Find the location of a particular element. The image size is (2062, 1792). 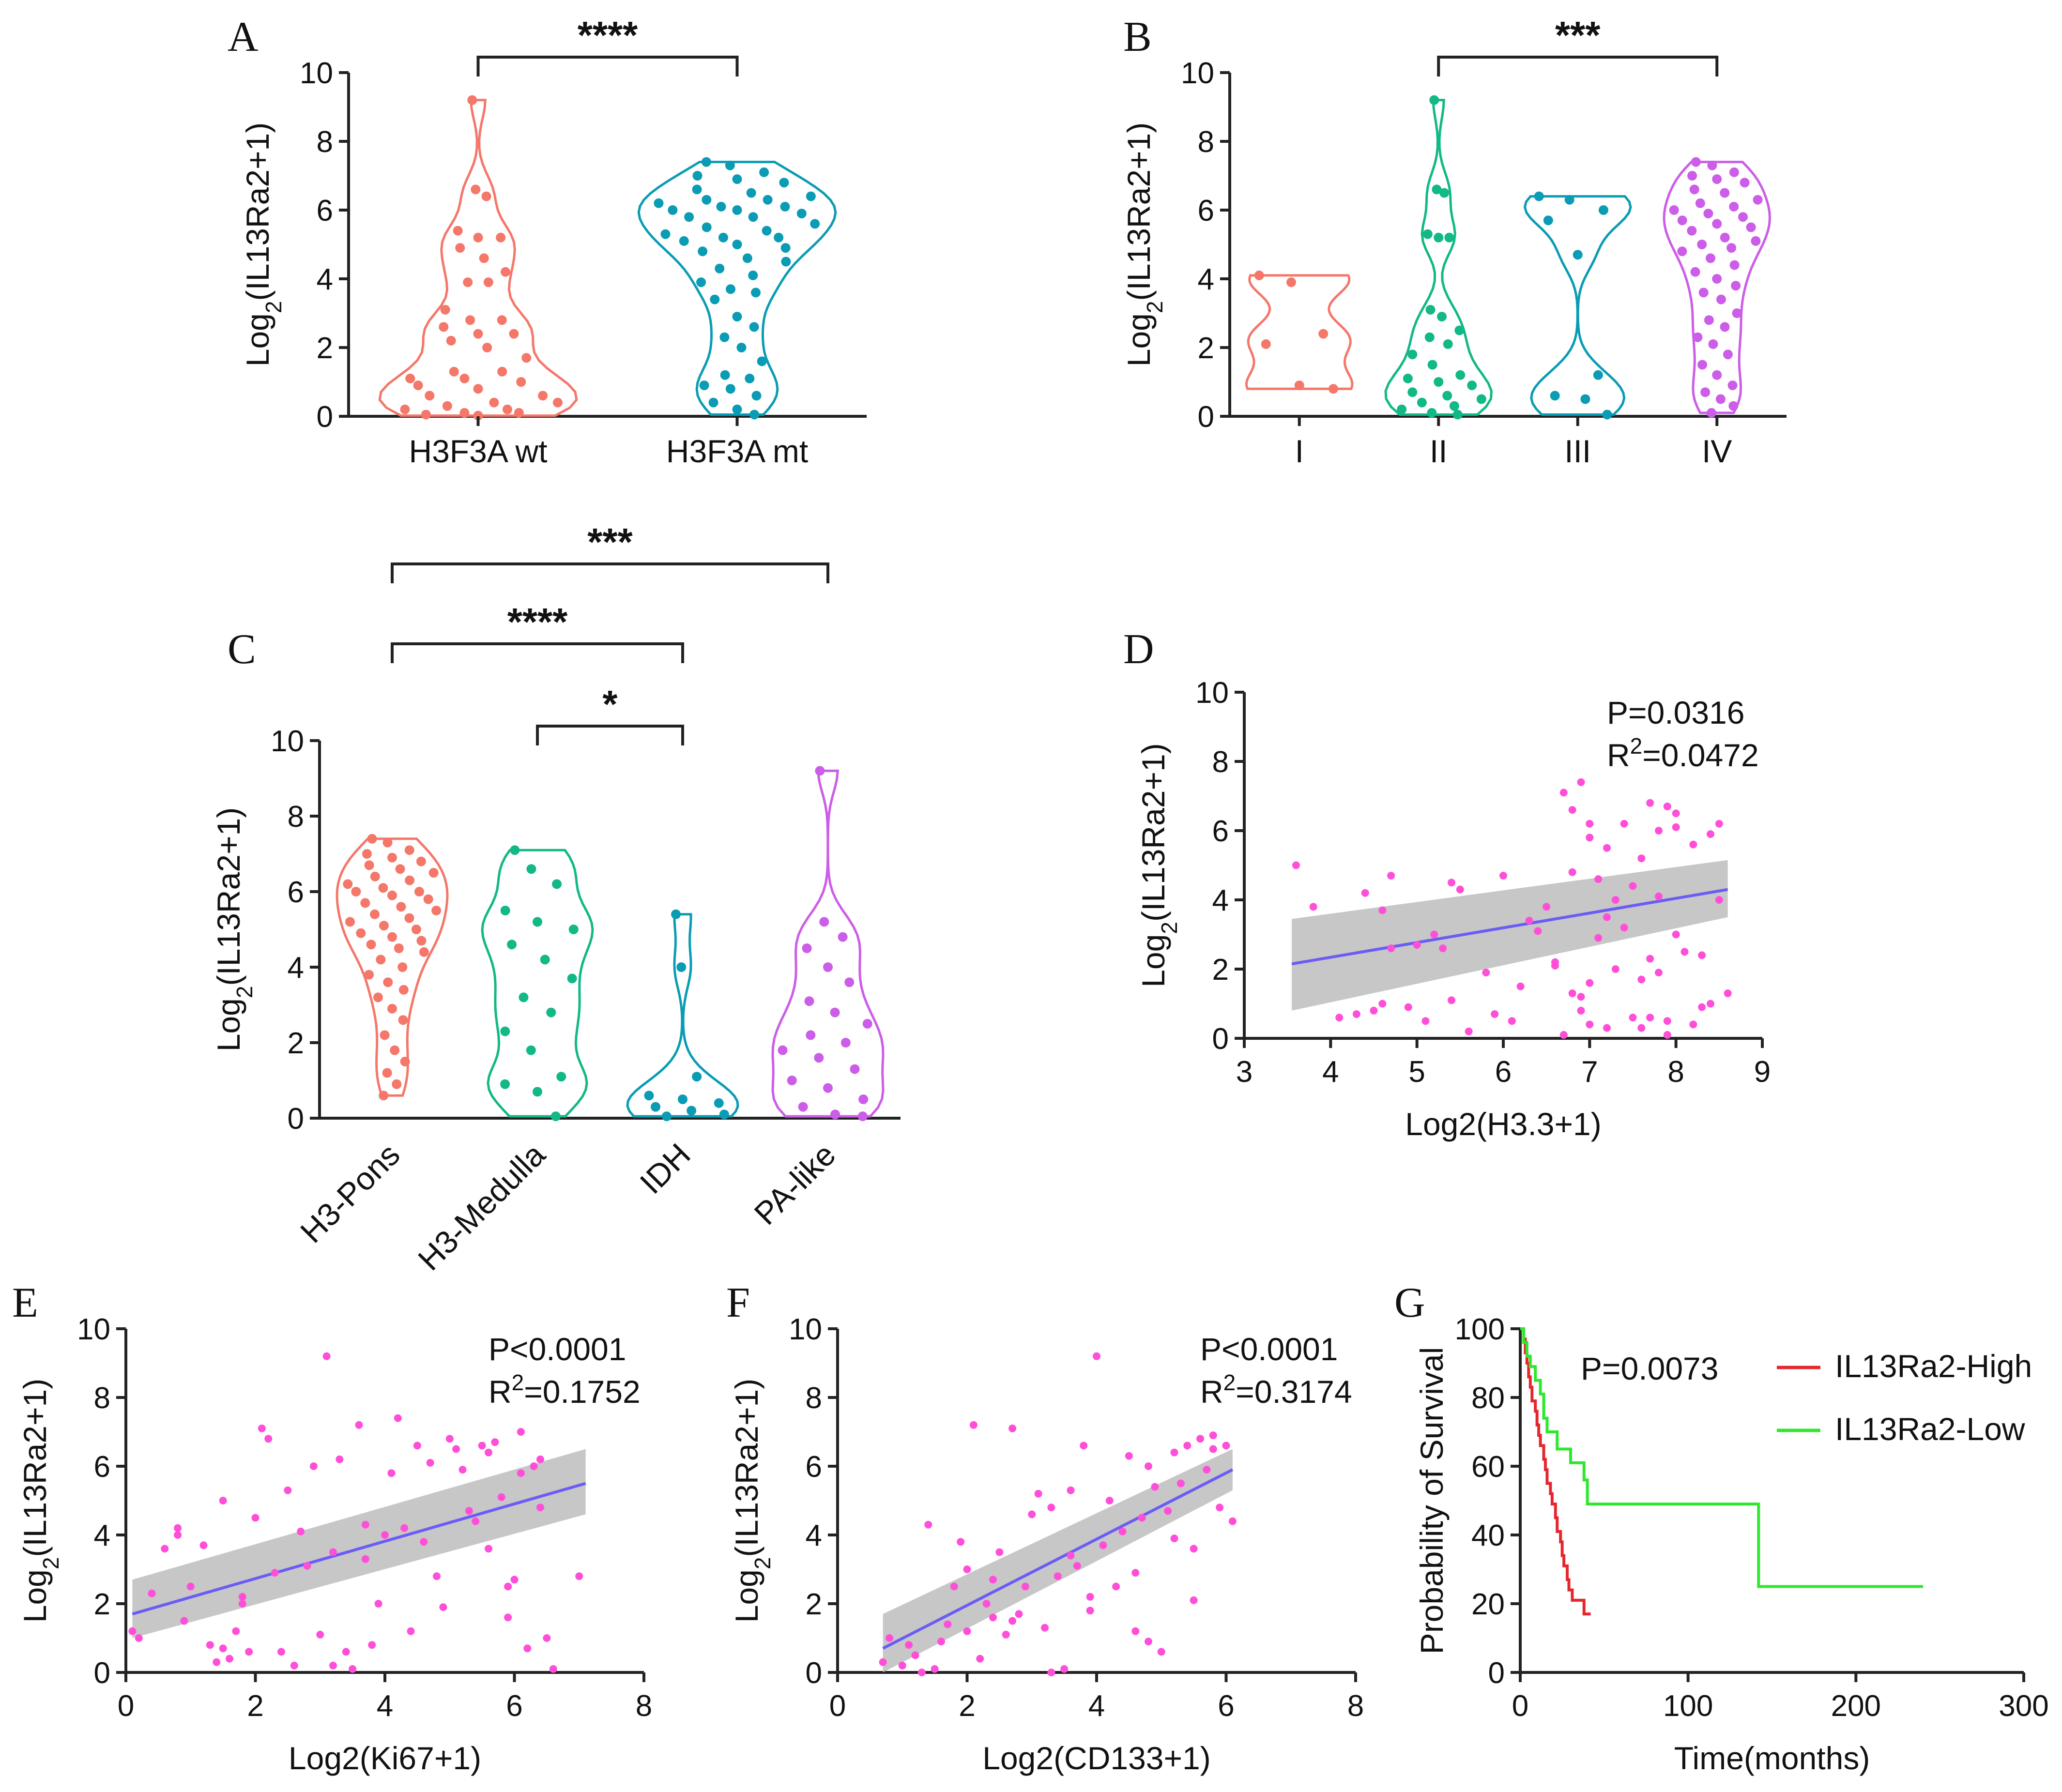

x-tick-label: 0 is located at coordinates (837, 1706).